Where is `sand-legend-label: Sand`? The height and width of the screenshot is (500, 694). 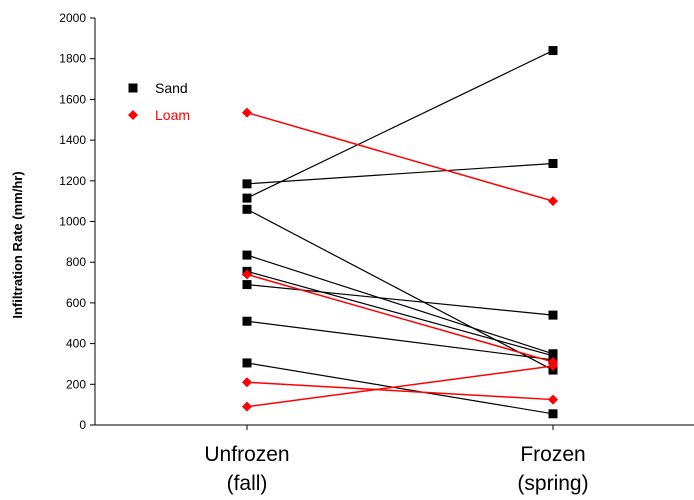
sand-legend-label: Sand is located at coordinates (171, 88).